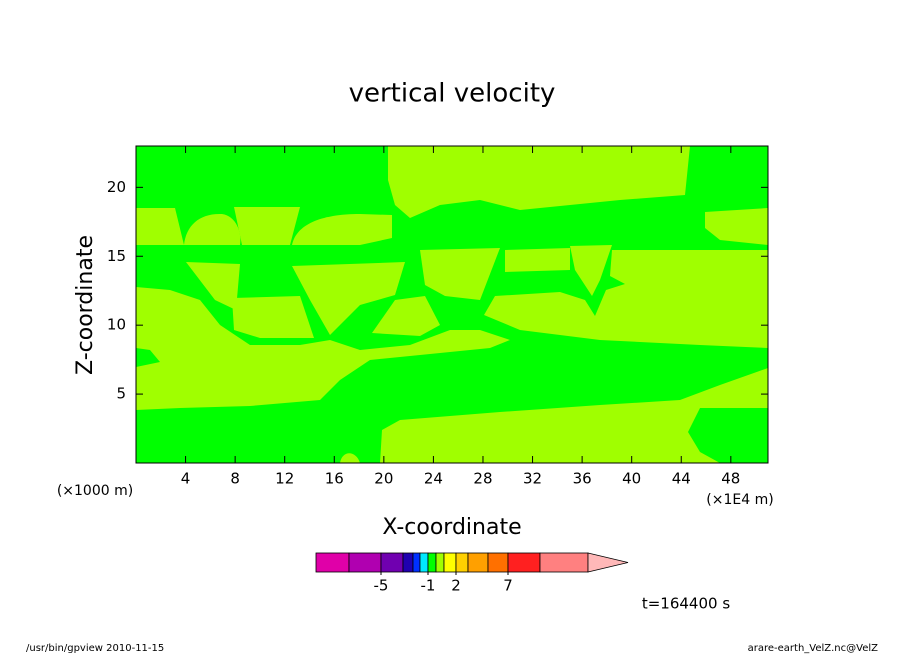  Describe the element at coordinates (631, 479) in the screenshot. I see `x-tick-label: 40` at that location.